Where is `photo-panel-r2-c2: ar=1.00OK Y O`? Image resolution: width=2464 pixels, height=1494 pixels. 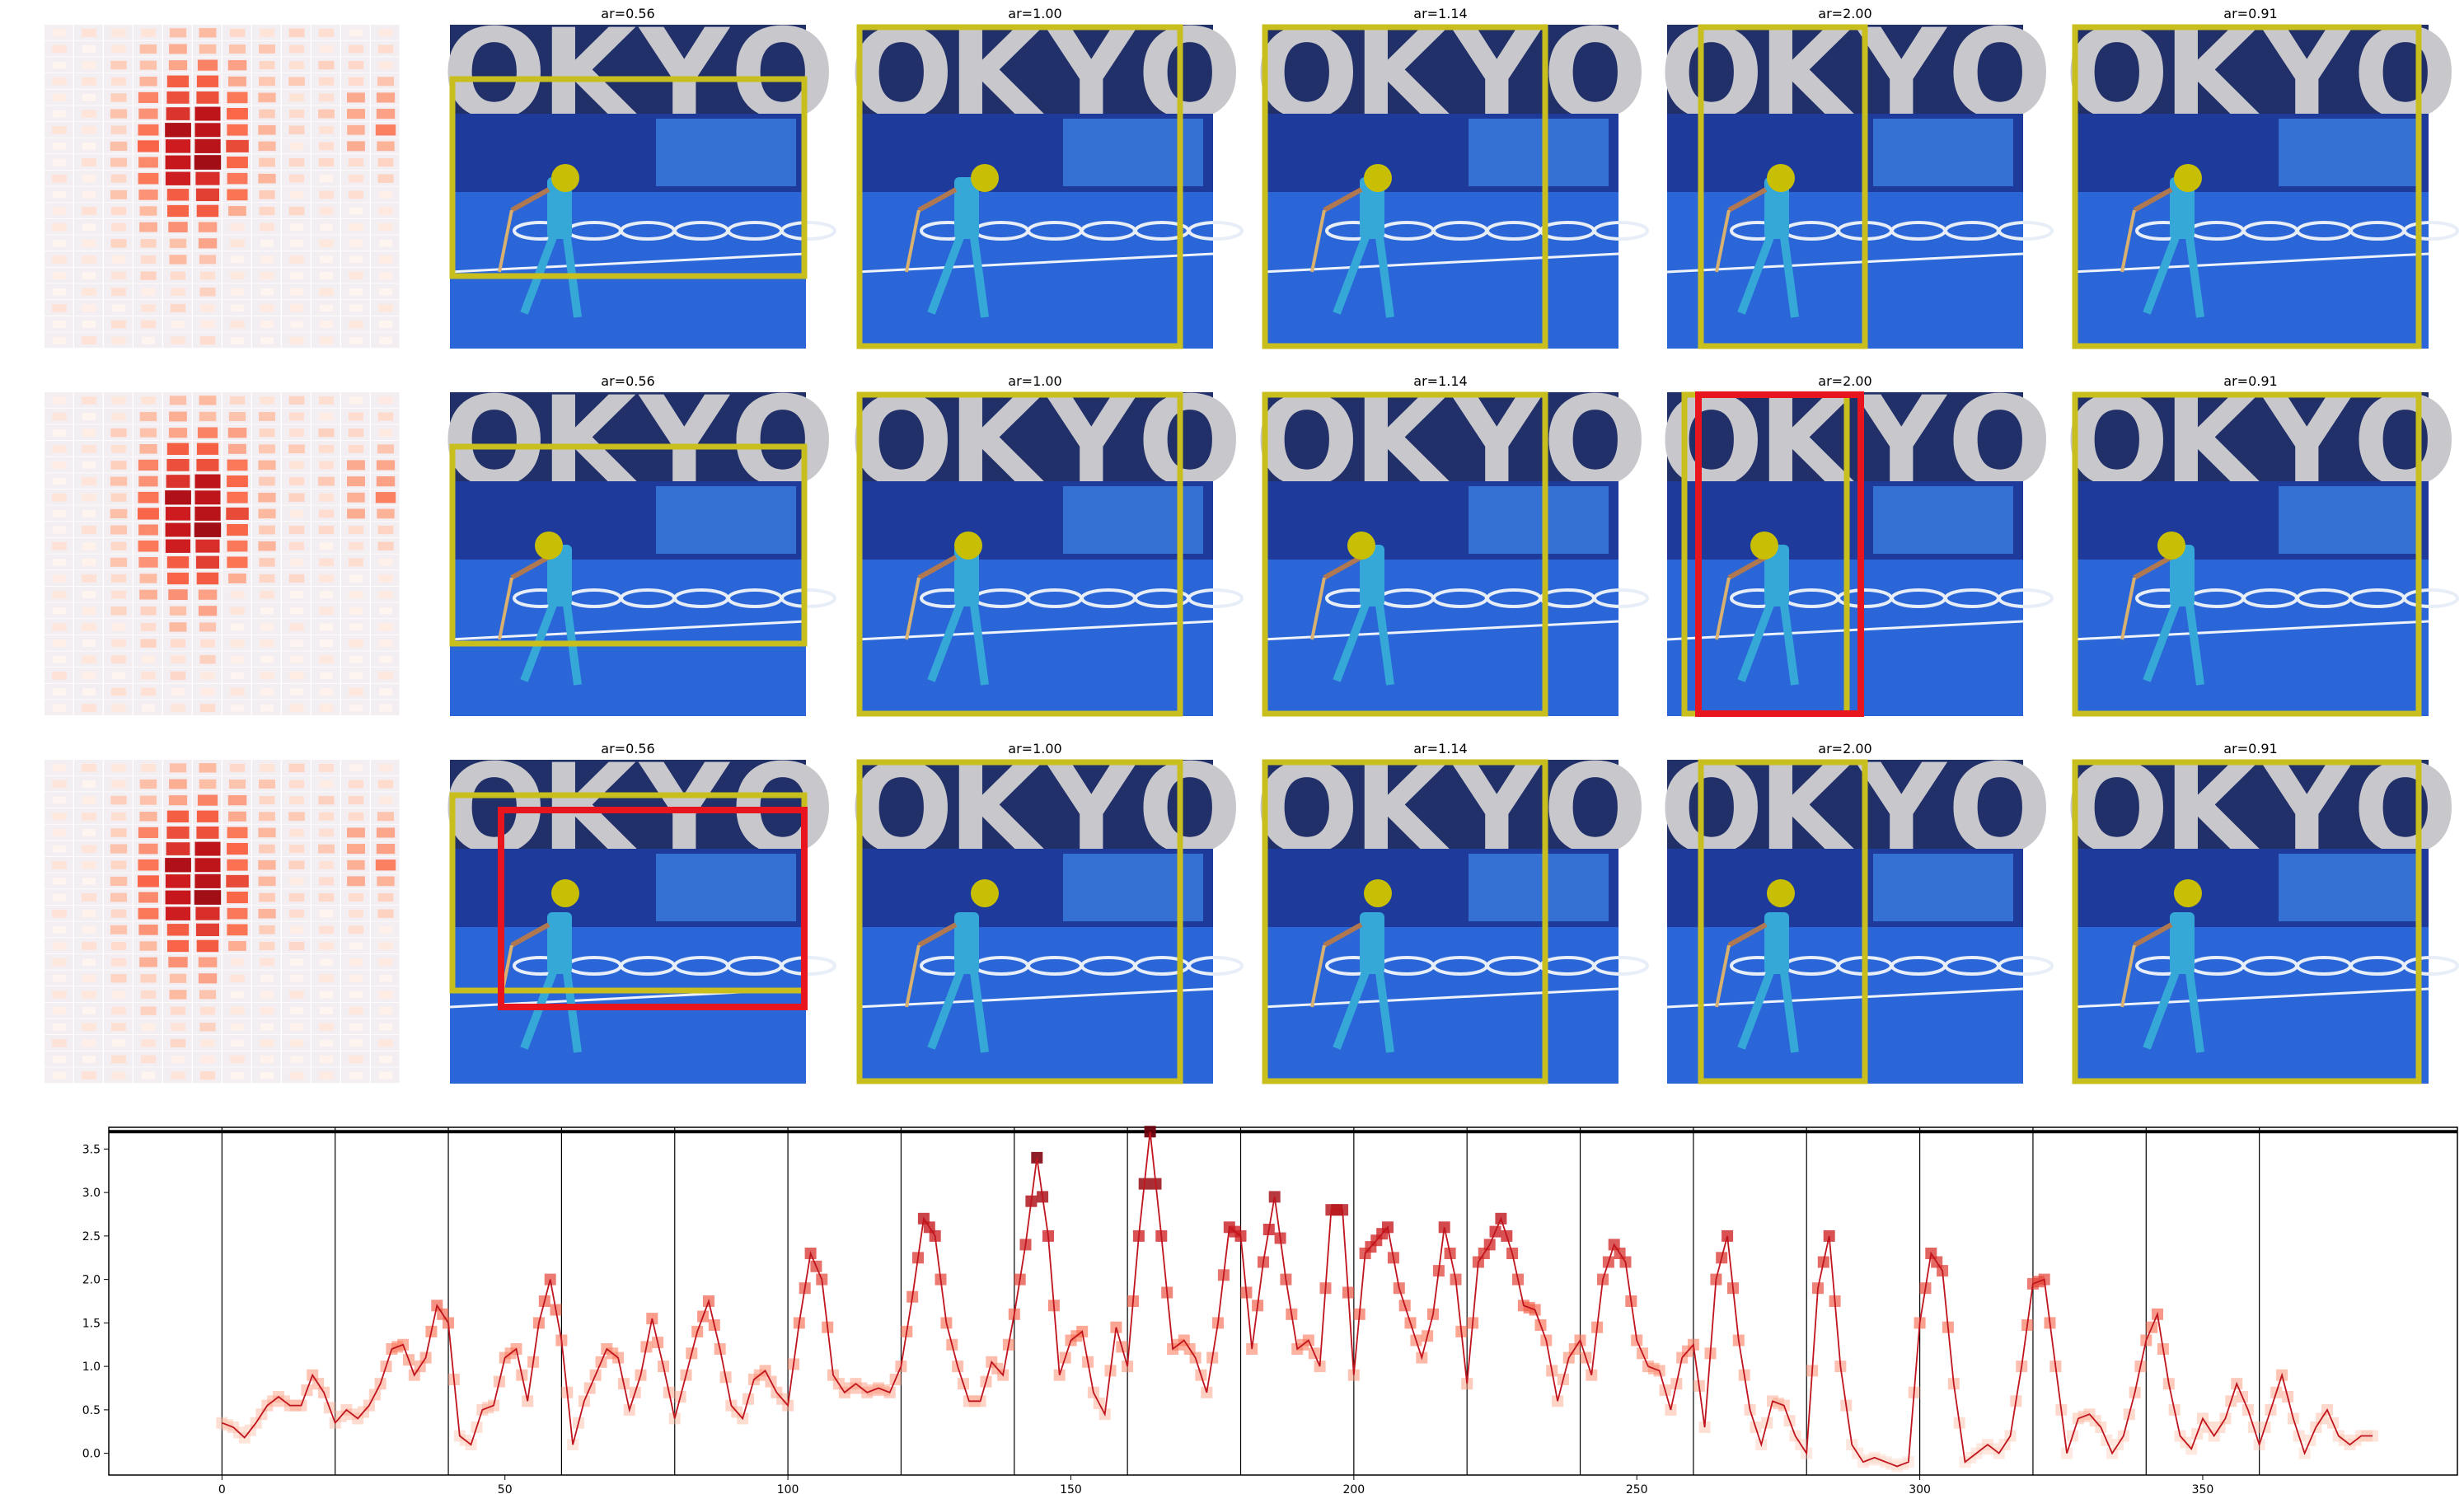 photo-panel-r2-c2: ar=1.00OK Y O is located at coordinates (1046, 543).